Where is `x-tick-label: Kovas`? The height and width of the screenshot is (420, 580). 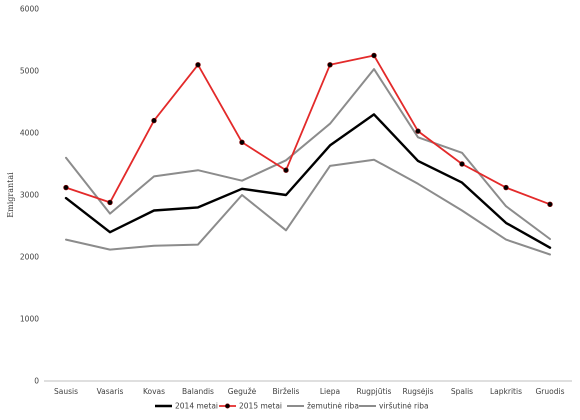
x-tick-label: Kovas is located at coordinates (154, 391).